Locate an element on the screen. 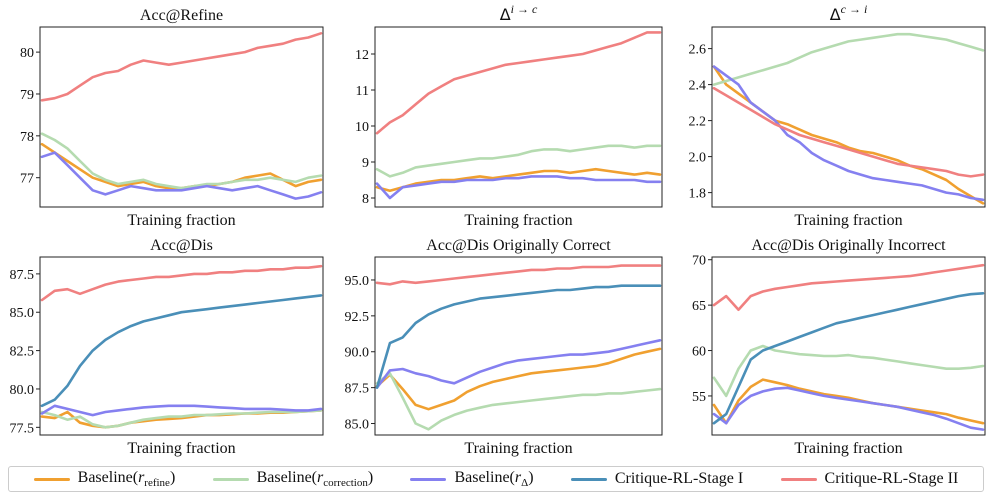 The height and width of the screenshot is (495, 992). legend-label: Baseline(rcorrection) is located at coordinates (315, 479).